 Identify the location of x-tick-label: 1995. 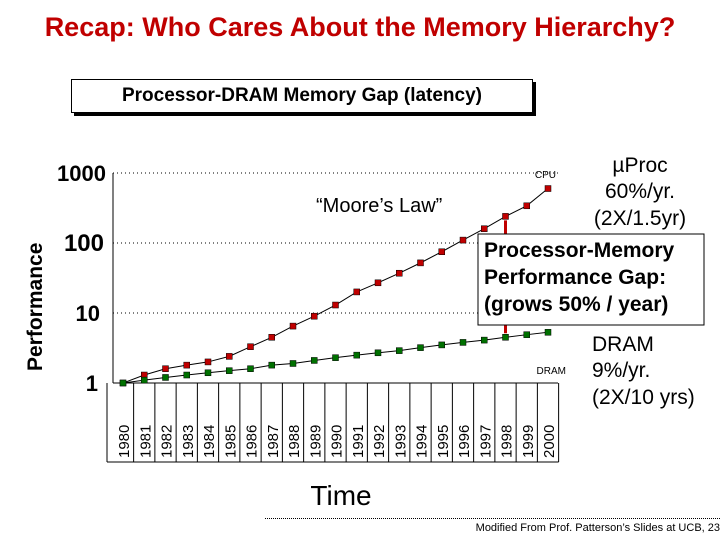
(443, 441).